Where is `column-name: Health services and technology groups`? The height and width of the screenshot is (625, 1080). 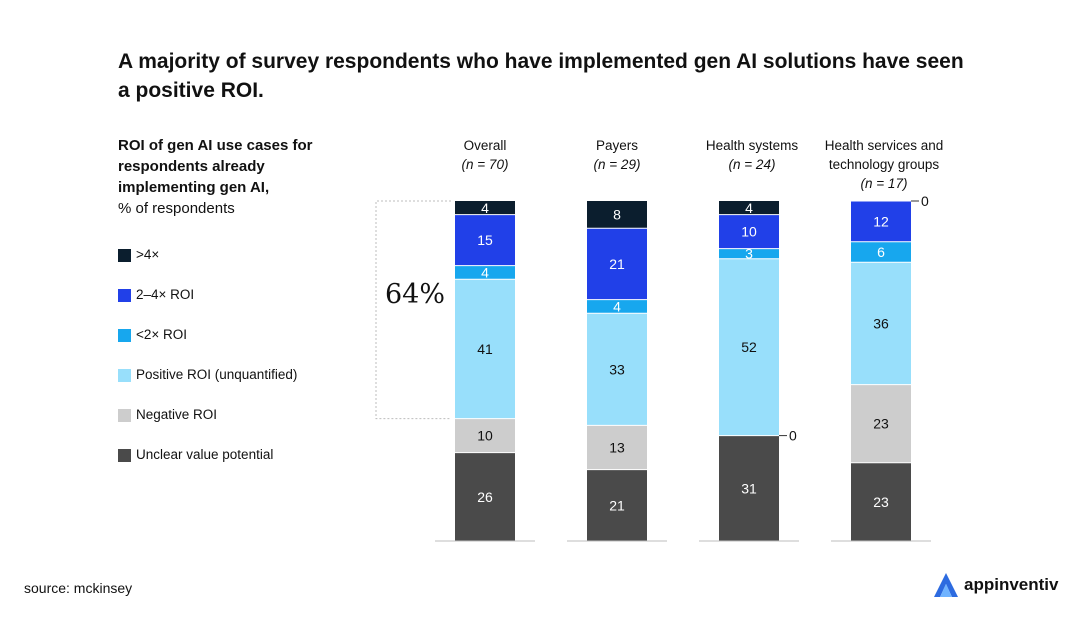
column-name: Health services and technology groups is located at coordinates (884, 155).